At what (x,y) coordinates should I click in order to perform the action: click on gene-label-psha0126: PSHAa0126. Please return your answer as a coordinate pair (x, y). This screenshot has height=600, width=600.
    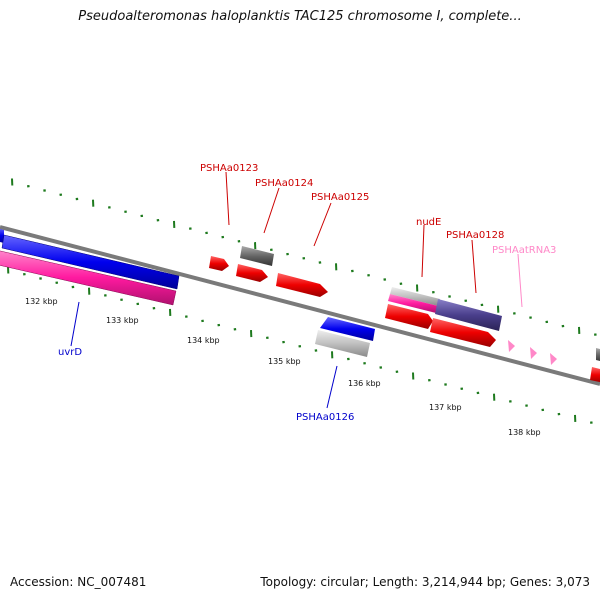
    Looking at the image, I should click on (325, 417).